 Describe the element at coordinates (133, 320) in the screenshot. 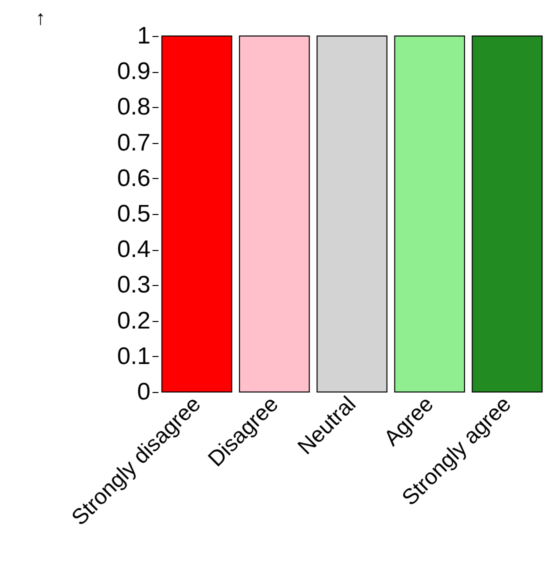

I see `y-tick-label: 0.2` at that location.